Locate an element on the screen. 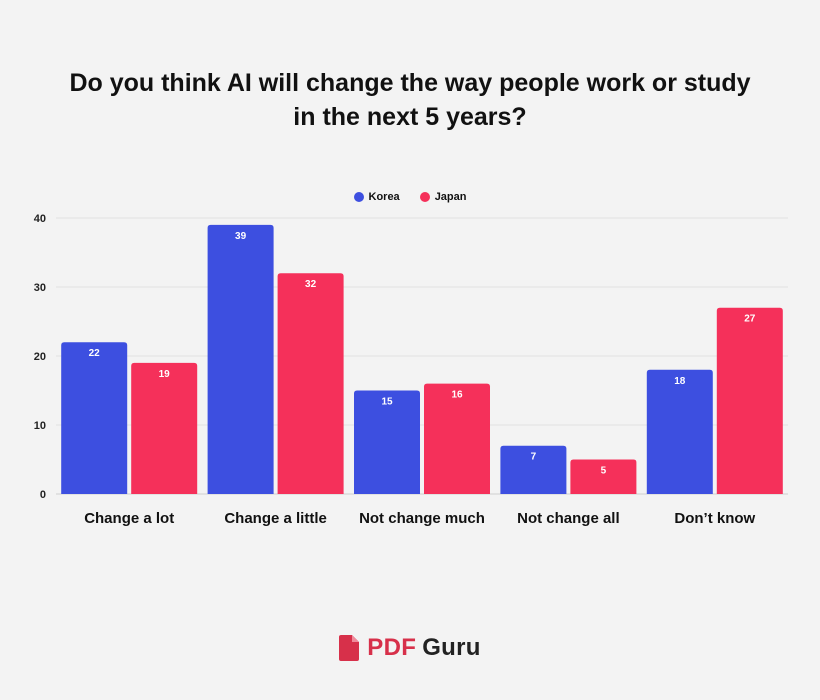 The height and width of the screenshot is (700, 820). chart-legend: Korea Japan is located at coordinates (410, 197).